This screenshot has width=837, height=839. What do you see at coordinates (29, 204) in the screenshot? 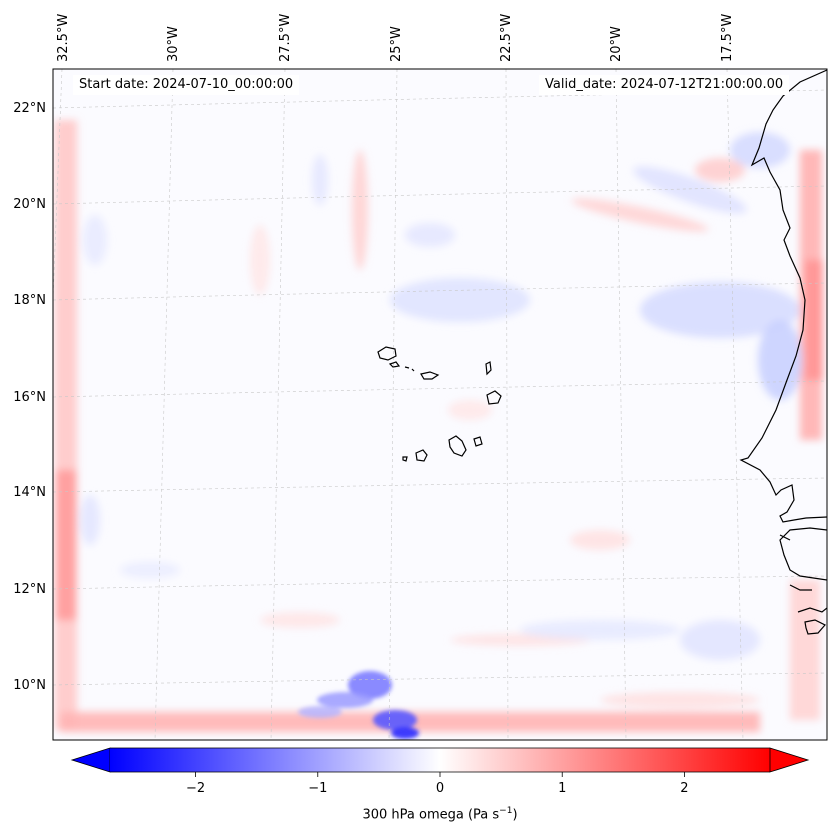
I see `lat-label: 20°N` at bounding box center [29, 204].